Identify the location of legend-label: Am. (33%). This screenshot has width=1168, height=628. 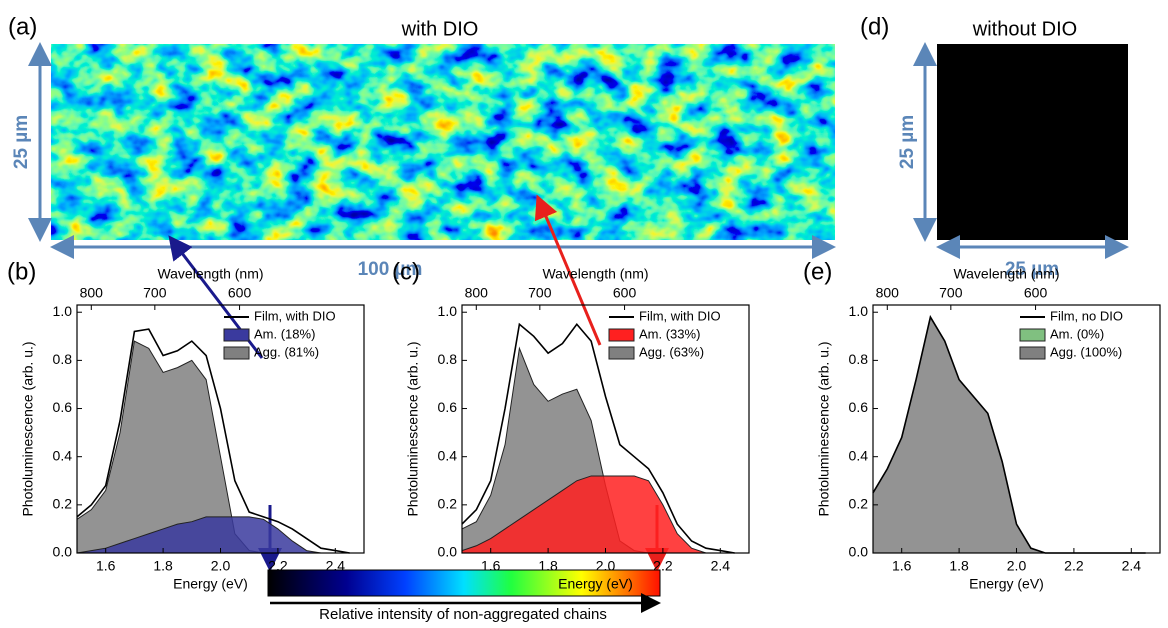
(669, 333).